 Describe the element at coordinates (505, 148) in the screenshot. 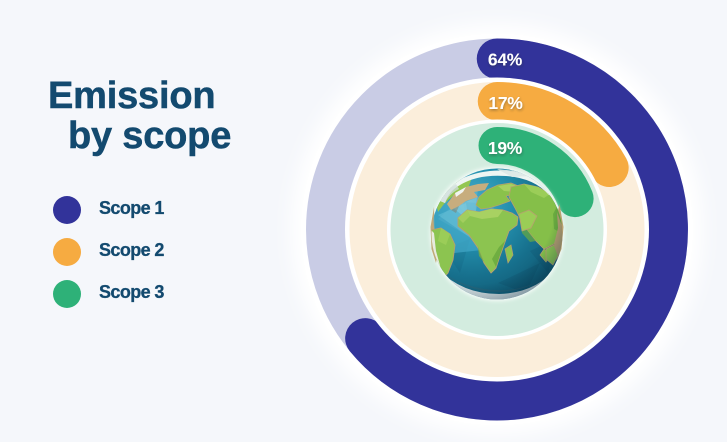

I see `svg-text: 19%` at that location.